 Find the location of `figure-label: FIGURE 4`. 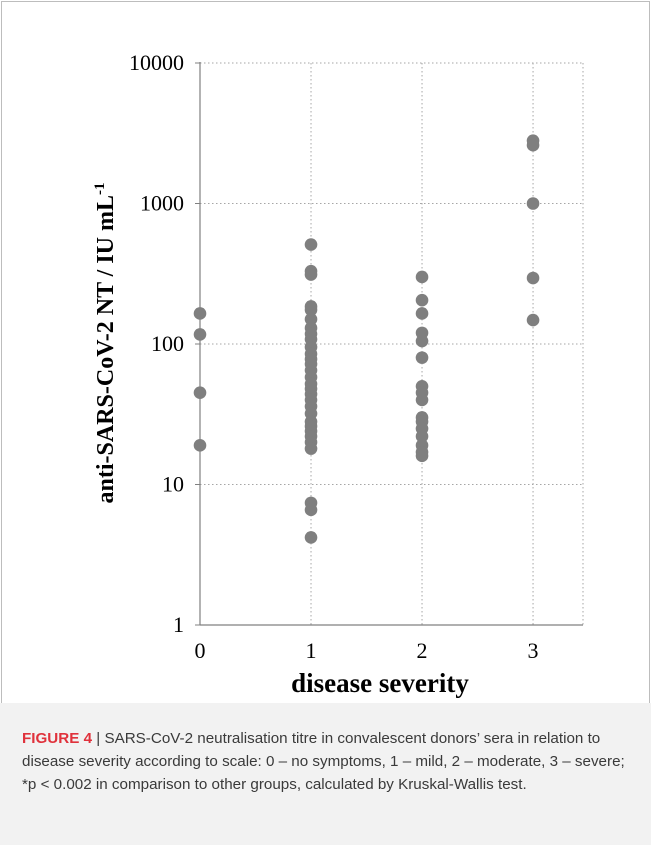

figure-label: FIGURE 4 is located at coordinates (57, 738).